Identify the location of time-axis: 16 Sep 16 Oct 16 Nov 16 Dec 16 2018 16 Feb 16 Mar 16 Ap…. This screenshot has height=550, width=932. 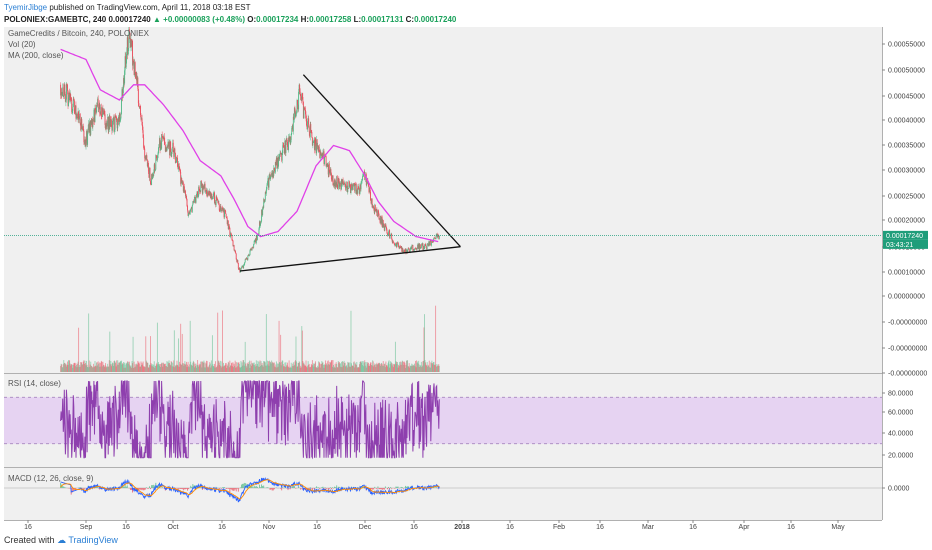
(434, 525).